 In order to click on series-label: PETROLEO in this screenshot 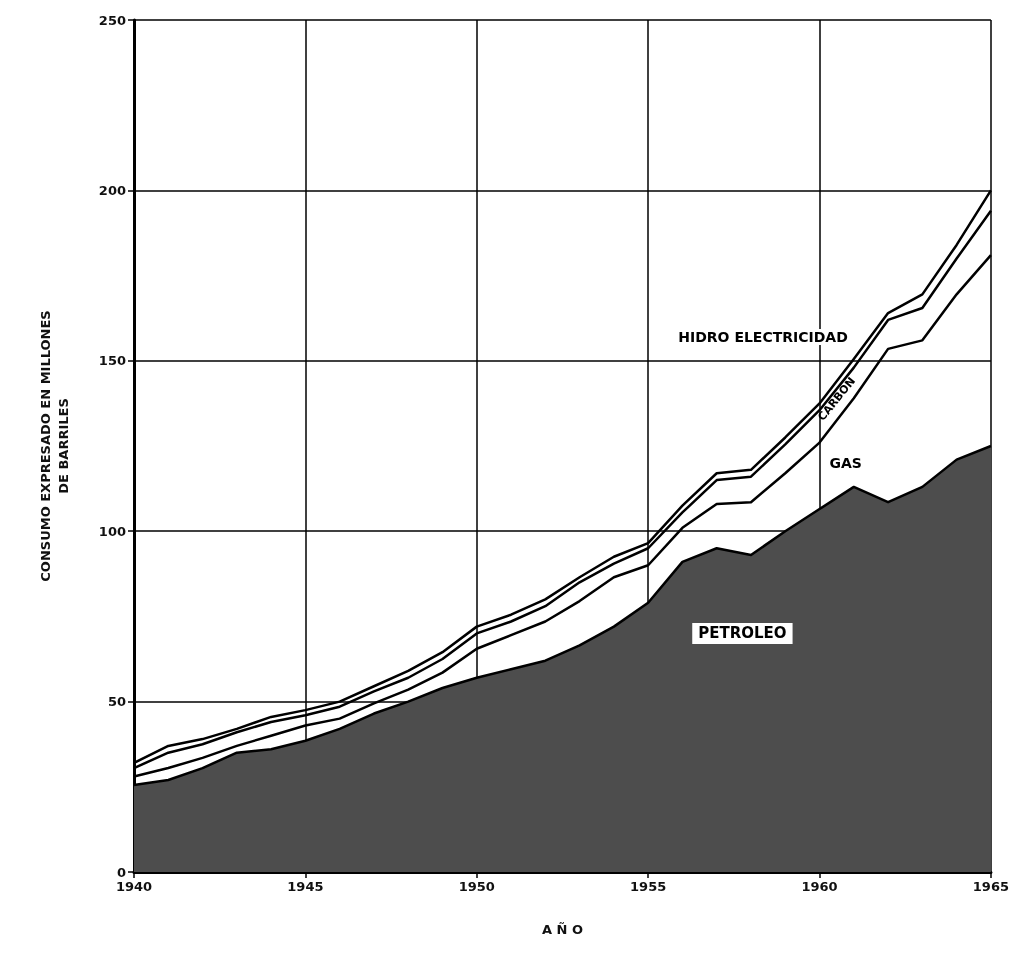, I will do `click(742, 633)`.